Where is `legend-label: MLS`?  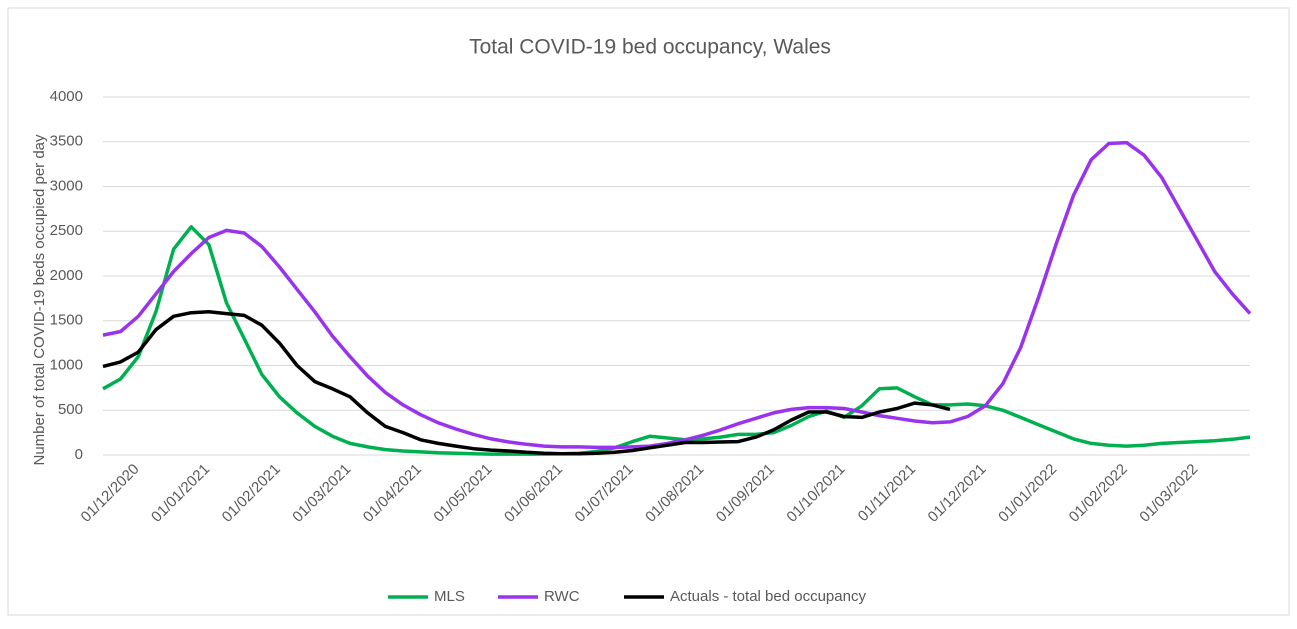
legend-label: MLS is located at coordinates (449, 596).